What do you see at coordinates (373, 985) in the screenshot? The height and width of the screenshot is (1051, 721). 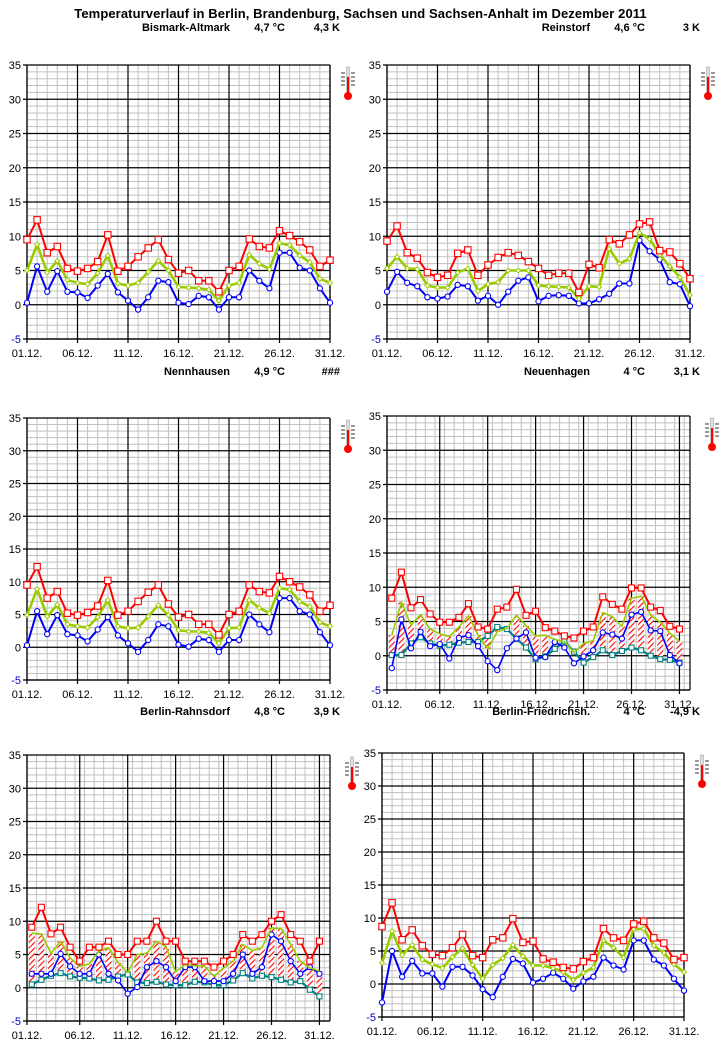 I see `y-tick-label: 0` at bounding box center [373, 985].